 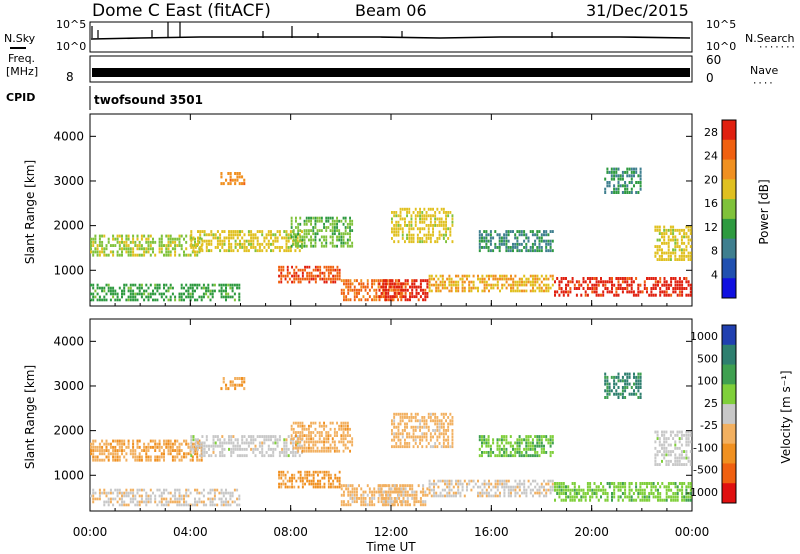 I want to click on x-axis-label: Time UT, so click(x=390, y=547).